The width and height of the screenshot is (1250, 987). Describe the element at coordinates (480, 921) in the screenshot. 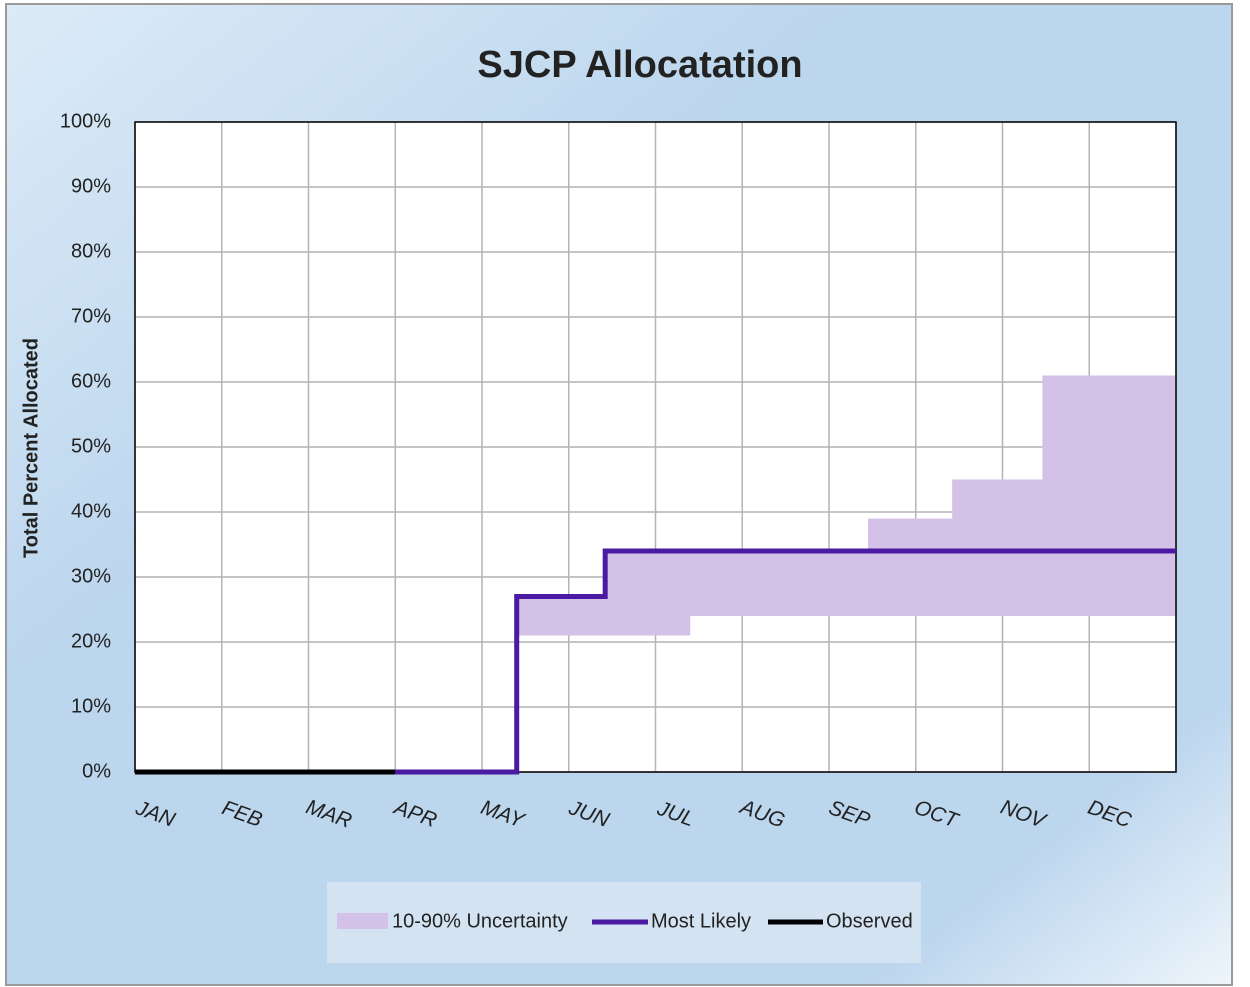

I see `legend-label: 10-90% Uncertainty` at that location.